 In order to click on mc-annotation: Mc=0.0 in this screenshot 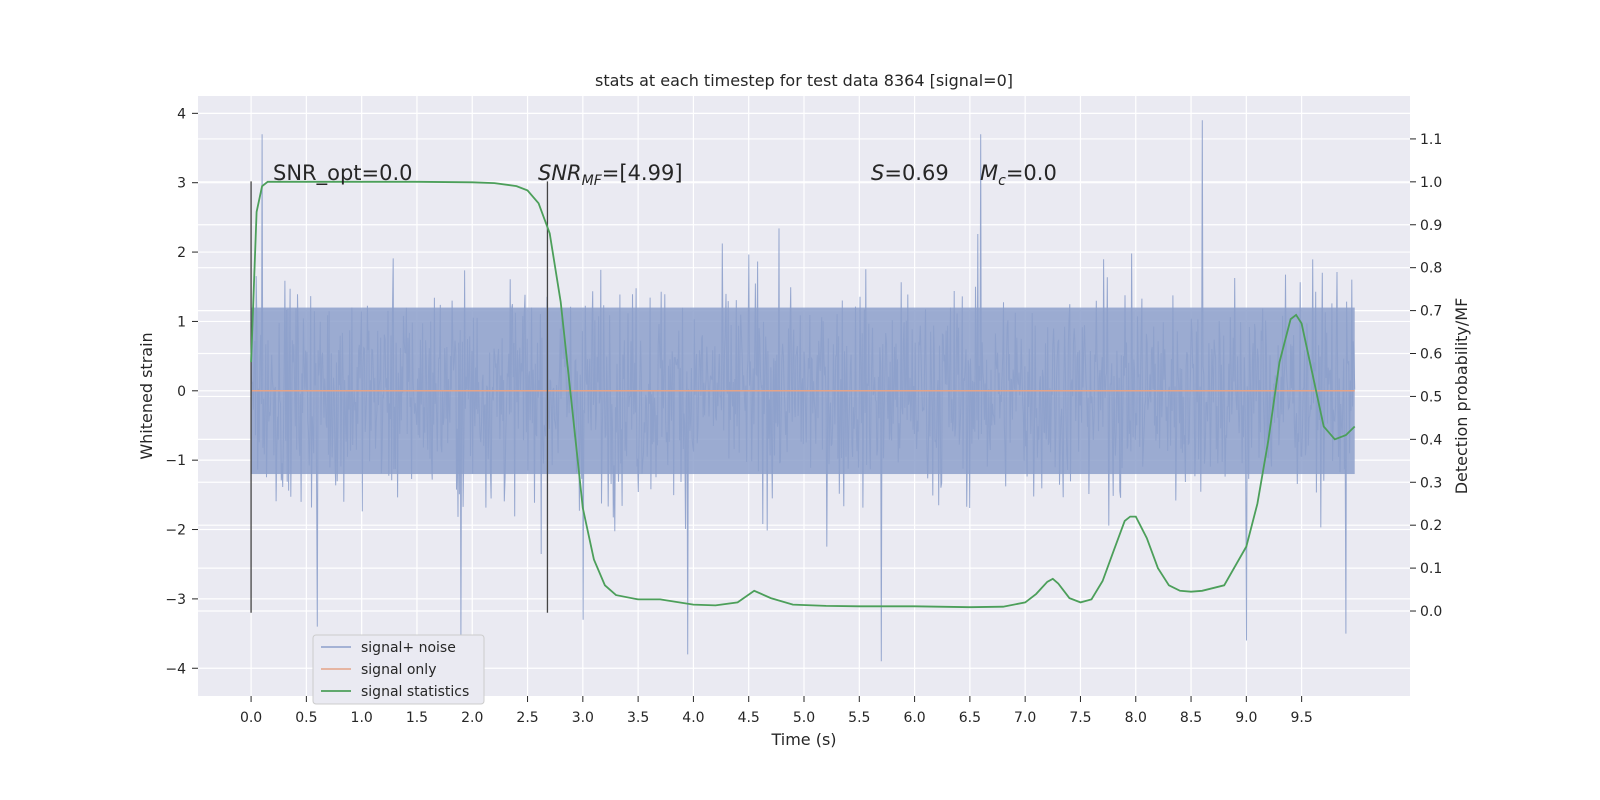, I will do `click(1018, 175)`.